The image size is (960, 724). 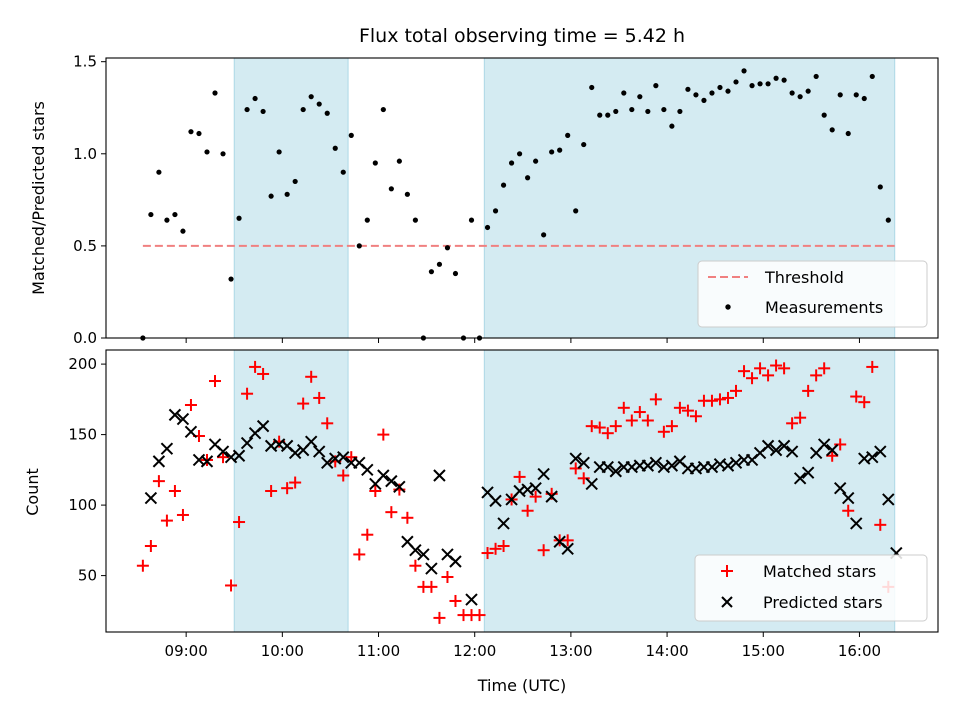 What do you see at coordinates (823, 602) in the screenshot?
I see `legend-predicted-label: Predicted stars` at bounding box center [823, 602].